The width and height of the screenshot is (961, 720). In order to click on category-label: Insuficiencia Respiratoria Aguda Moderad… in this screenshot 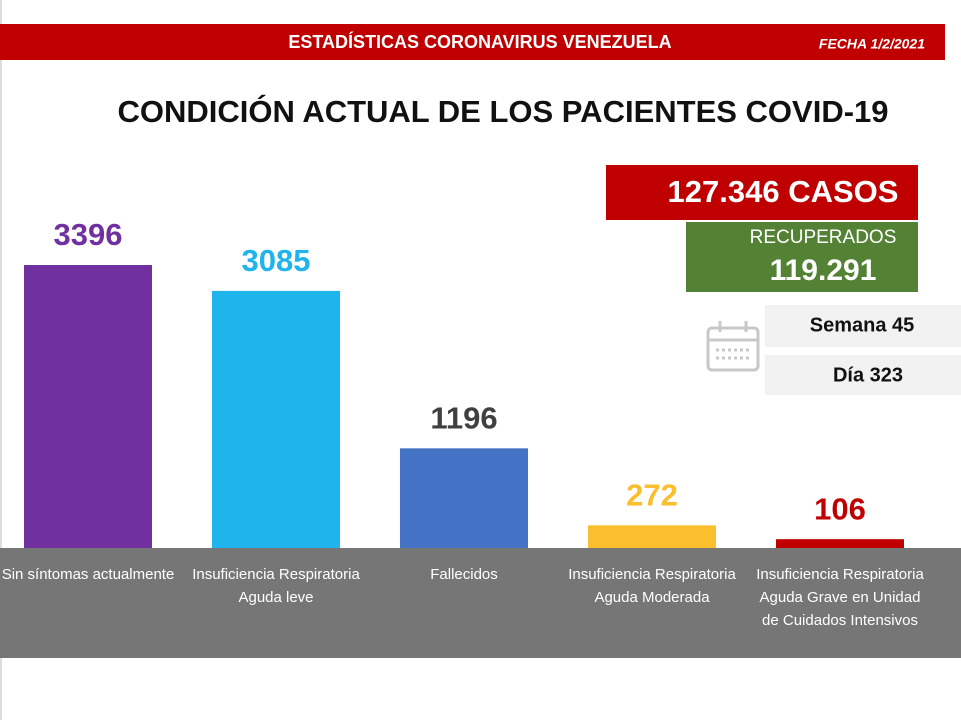, I will do `click(652, 586)`.